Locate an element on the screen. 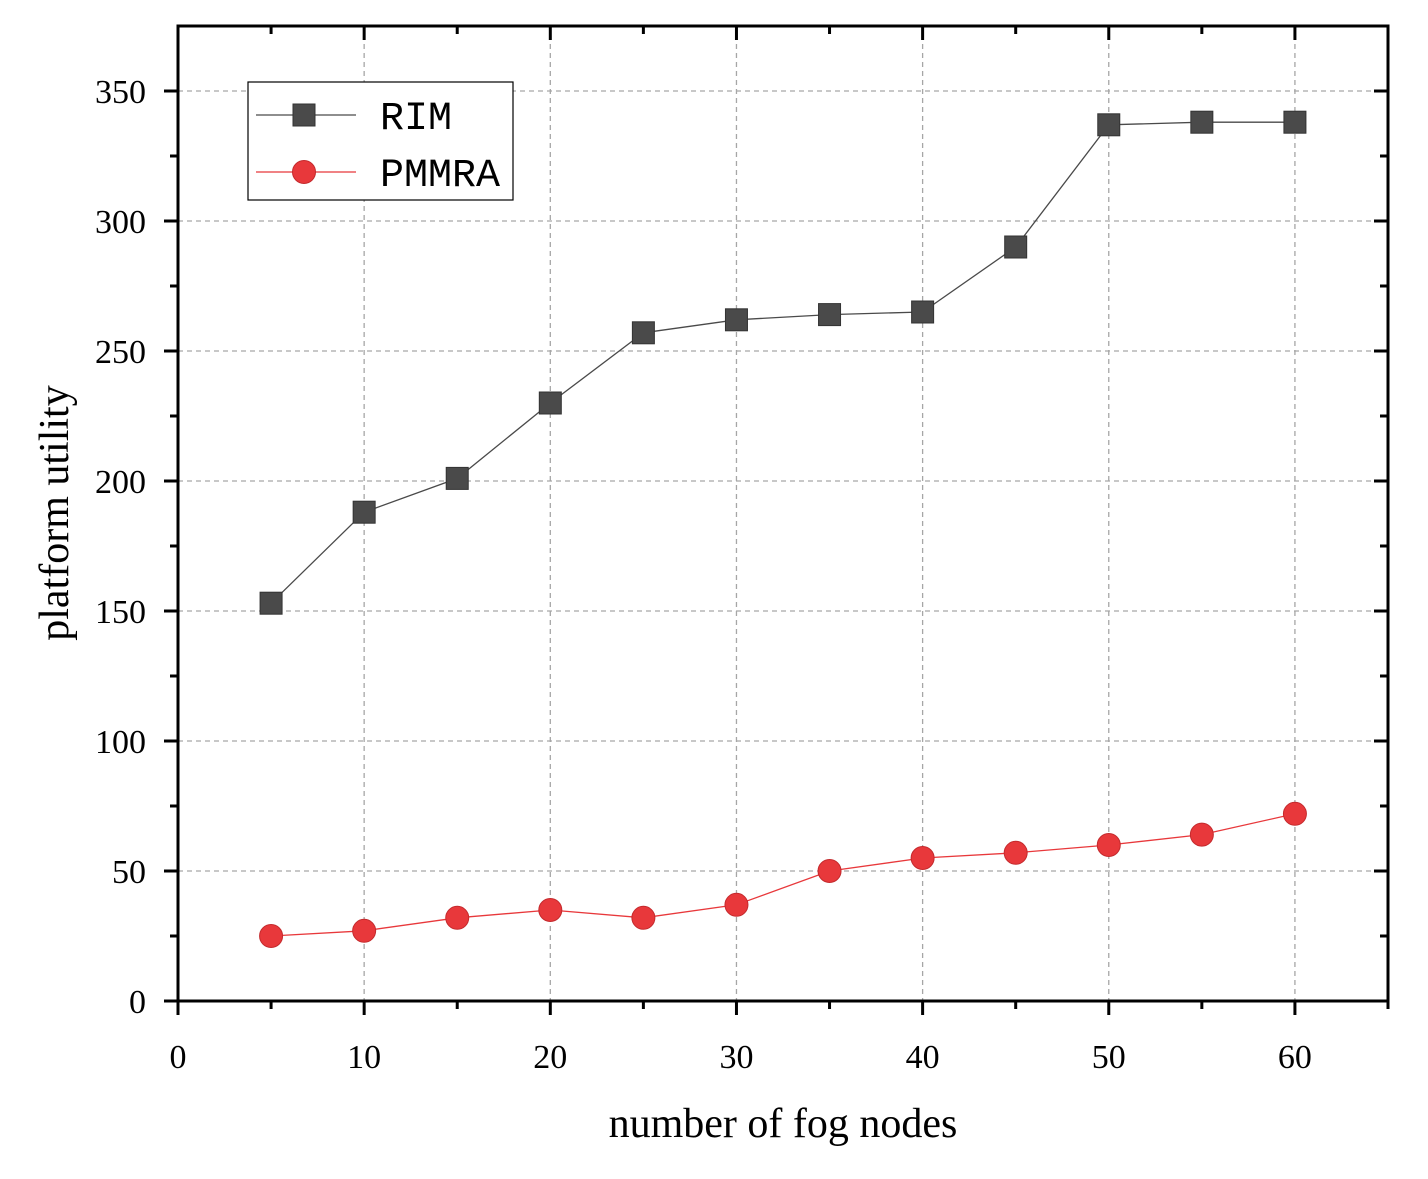 Image resolution: width=1428 pixels, height=1179 pixels. x-tick-label: 60 is located at coordinates (1295, 1057).